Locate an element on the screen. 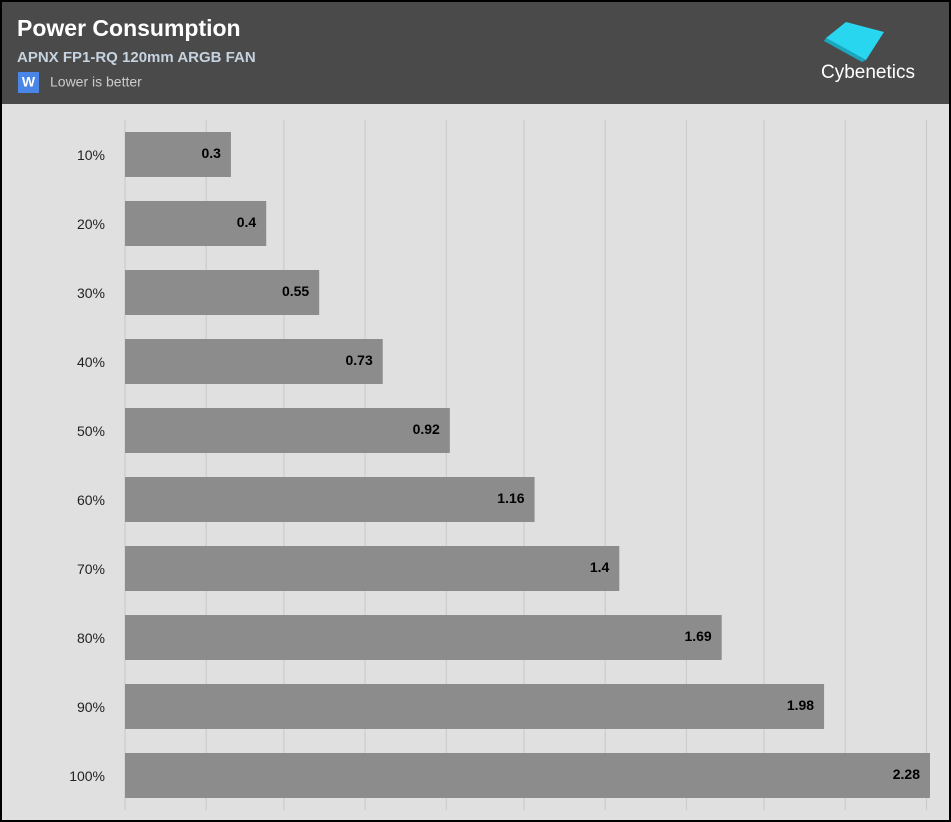 The width and height of the screenshot is (951, 822). value-label: 1.4 is located at coordinates (600, 567).